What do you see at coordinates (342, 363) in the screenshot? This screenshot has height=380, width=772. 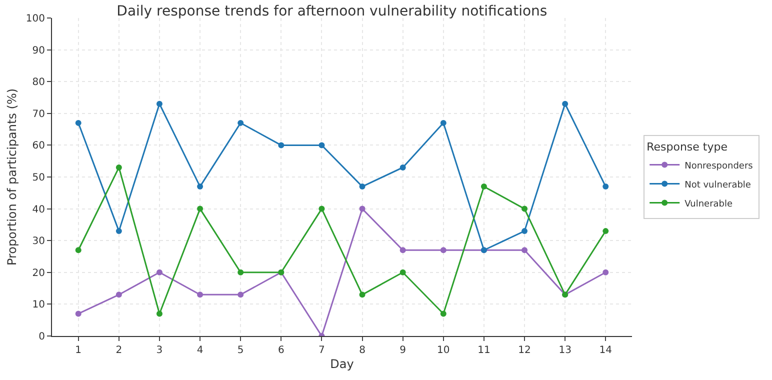 I see `x-axis-title: Day` at bounding box center [342, 363].